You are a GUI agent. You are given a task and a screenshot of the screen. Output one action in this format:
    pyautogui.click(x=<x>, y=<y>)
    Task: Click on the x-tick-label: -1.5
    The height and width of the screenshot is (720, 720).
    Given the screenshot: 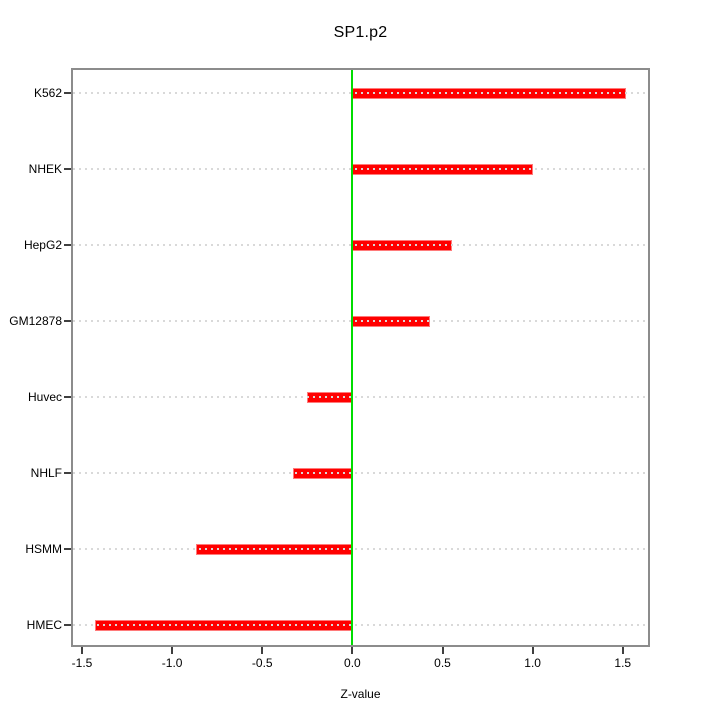 What is the action you would take?
    pyautogui.click(x=82, y=663)
    